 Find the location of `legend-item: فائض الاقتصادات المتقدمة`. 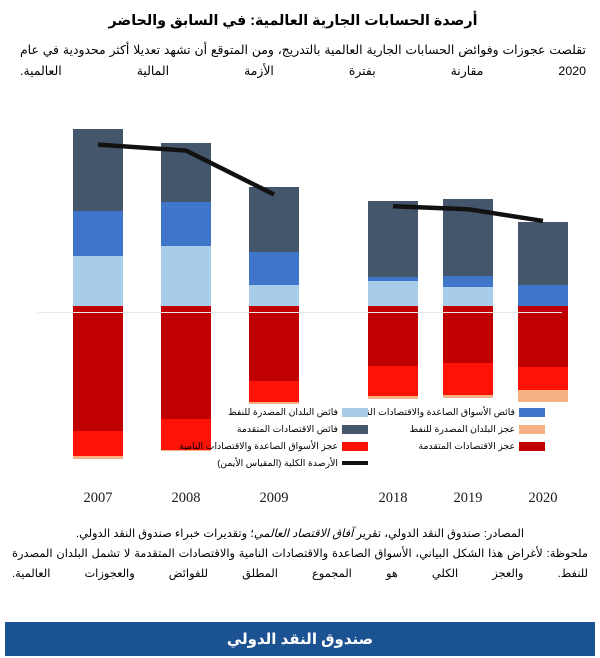

legend-item: فائض الاقتصادات المتقدمة is located at coordinates (270, 429).